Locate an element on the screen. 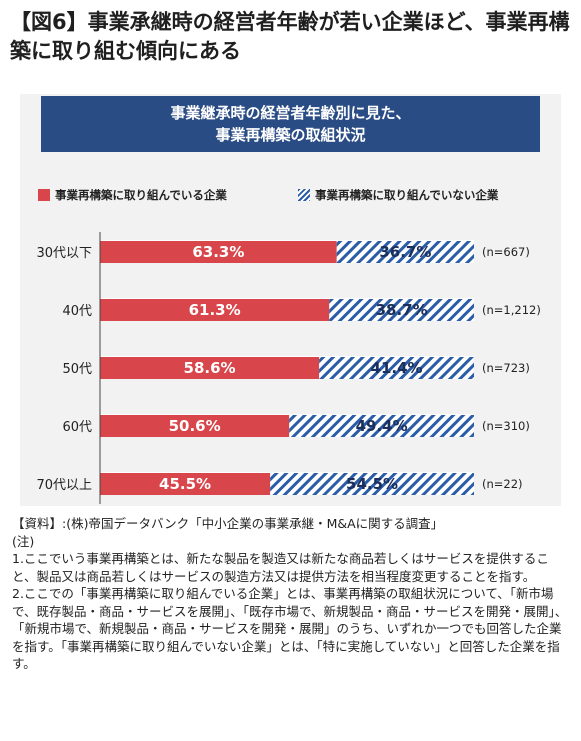 This screenshot has height=741, width=581. chart-legend: 事業再構築に取り組んでいる企業 事業再構築に取り組んでいない企業 is located at coordinates (290, 197).